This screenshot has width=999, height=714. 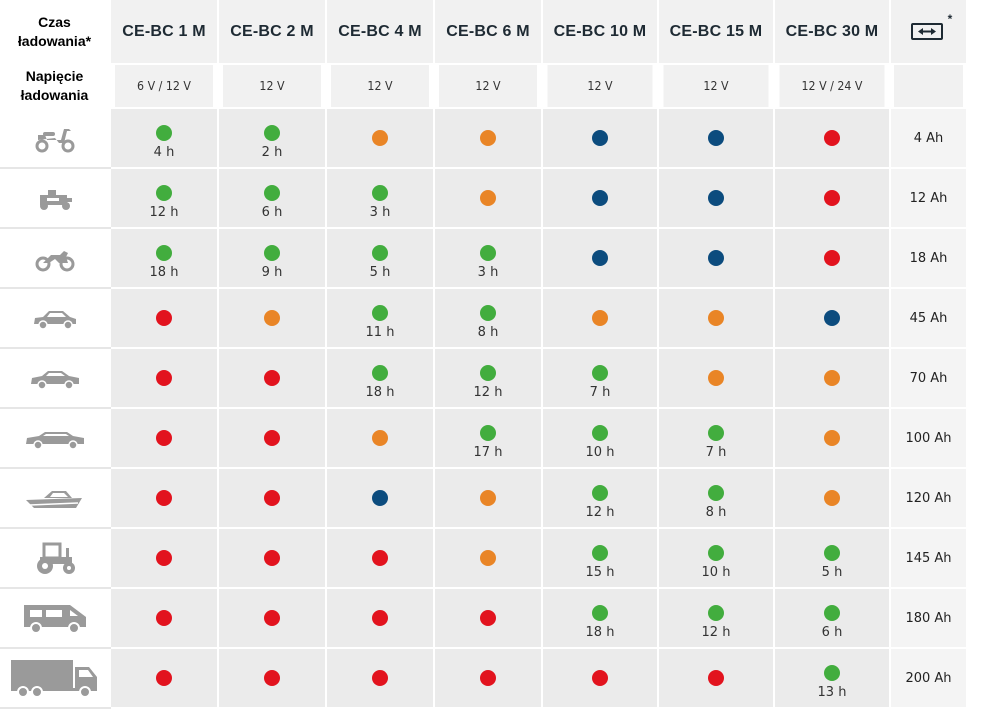 What do you see at coordinates (164, 32) in the screenshot?
I see `model-name: CE-BC 1 M` at bounding box center [164, 32].